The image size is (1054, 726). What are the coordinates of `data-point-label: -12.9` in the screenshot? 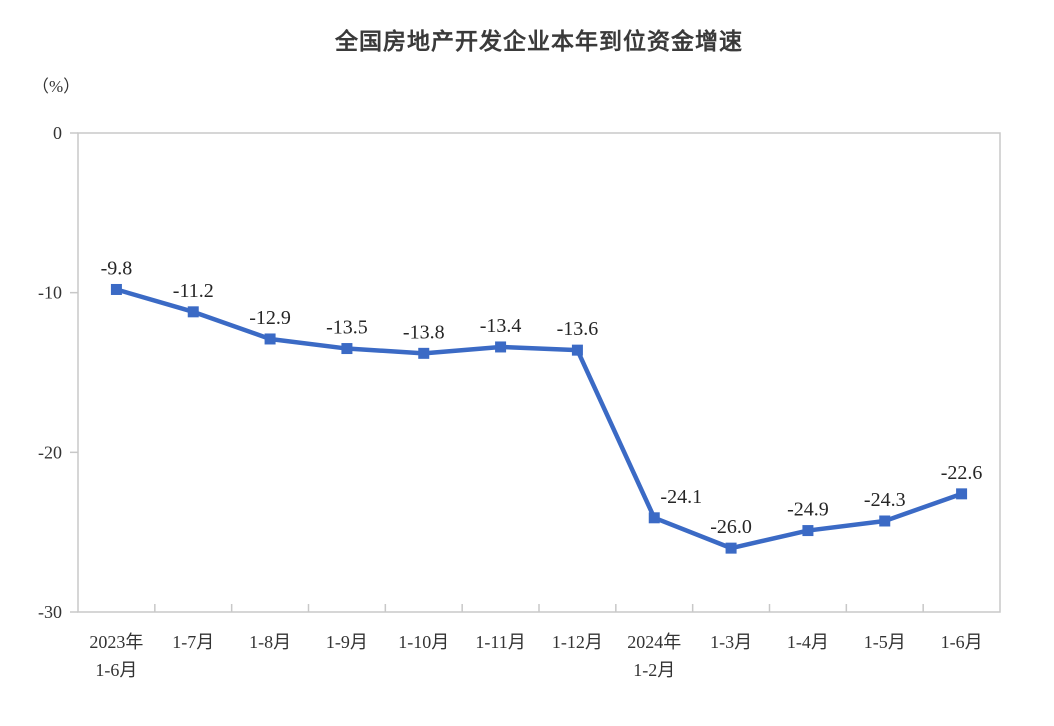 It's located at (270, 318).